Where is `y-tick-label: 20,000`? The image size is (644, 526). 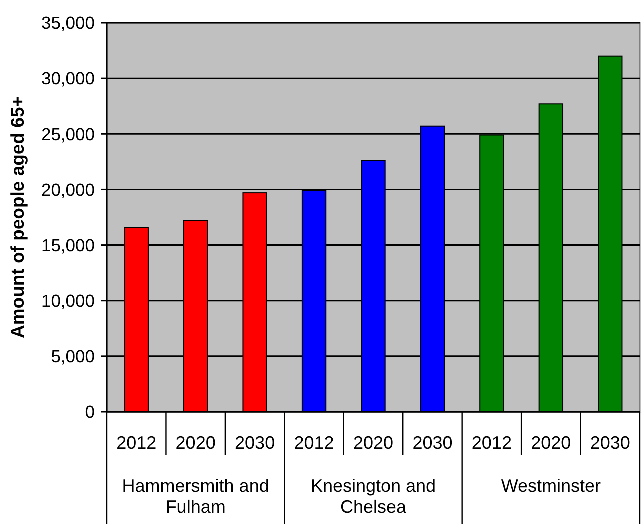 y-tick-label: 20,000 is located at coordinates (68, 190).